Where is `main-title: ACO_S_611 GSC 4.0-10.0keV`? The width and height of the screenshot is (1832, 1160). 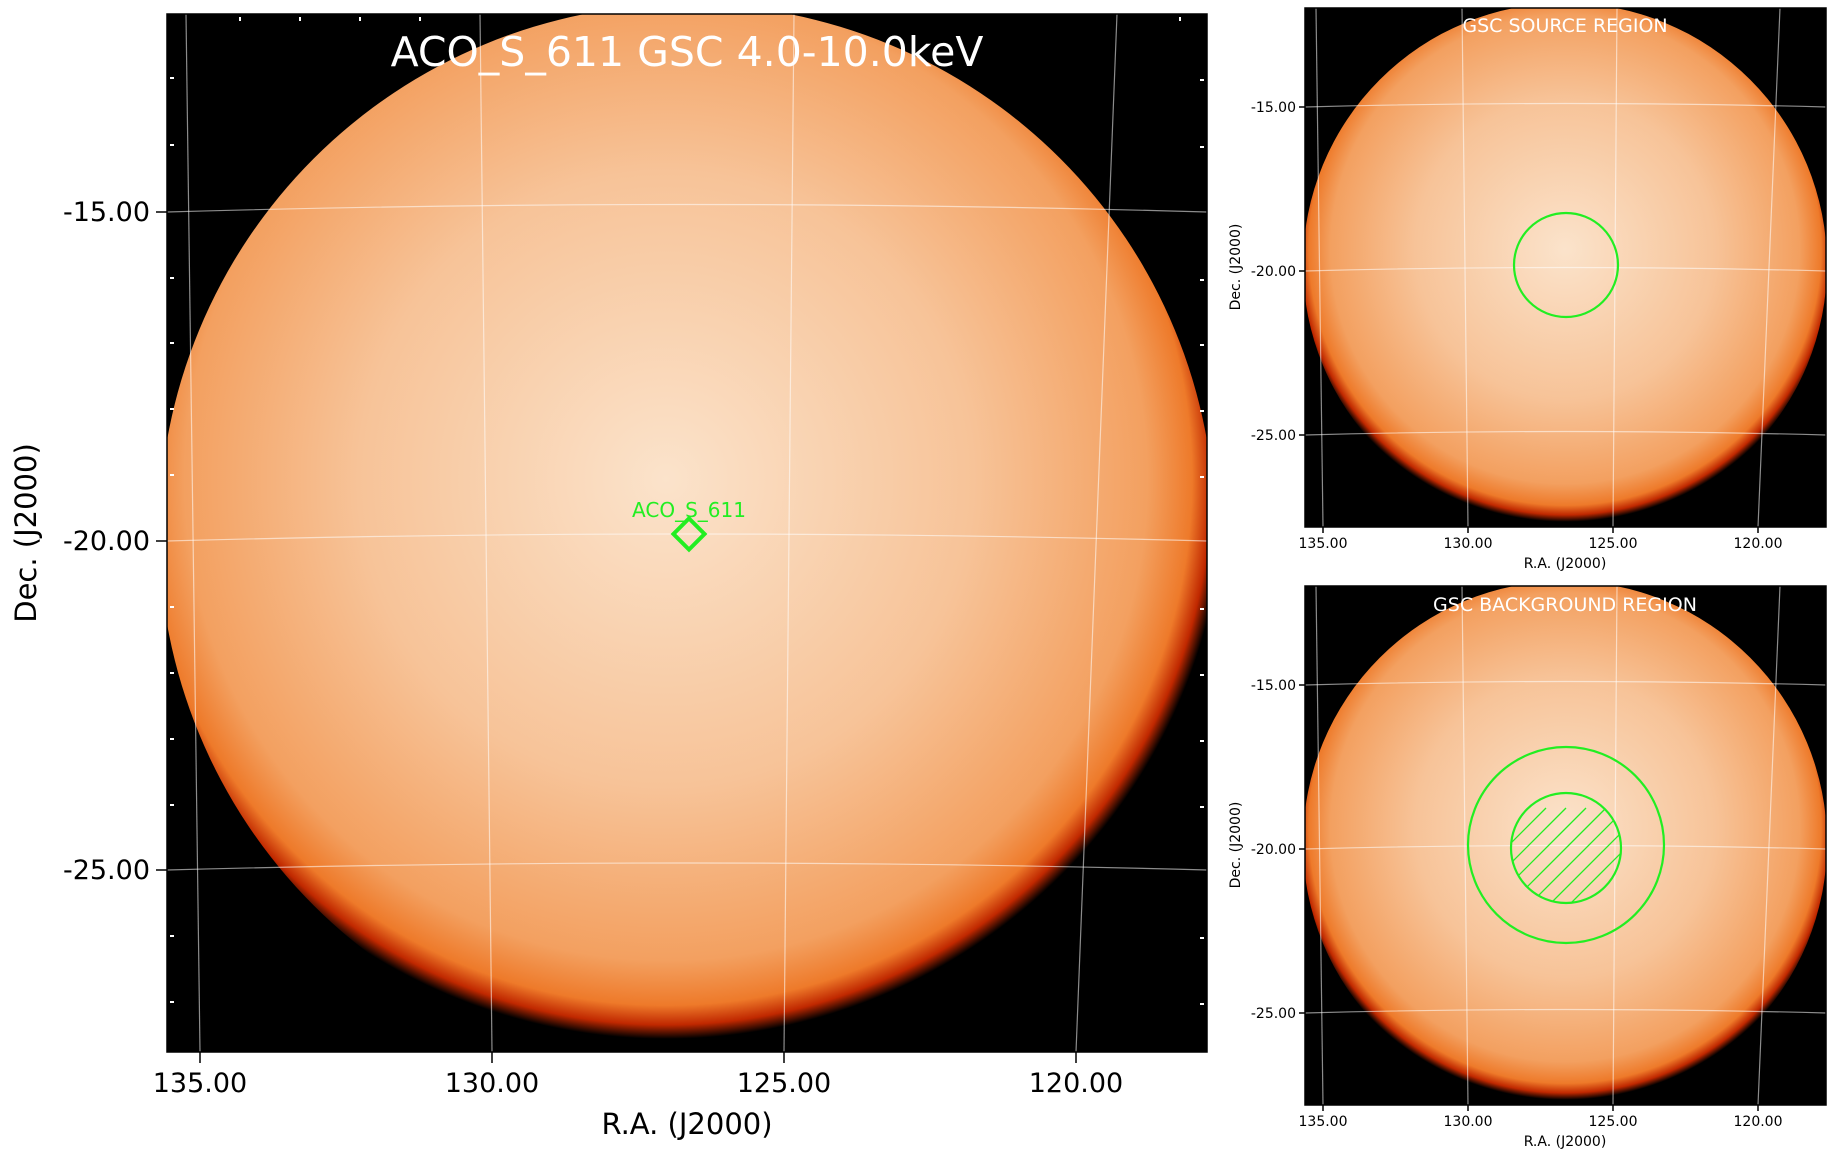
main-title: ACO_S_611 GSC 4.0-10.0keV is located at coordinates (687, 52).